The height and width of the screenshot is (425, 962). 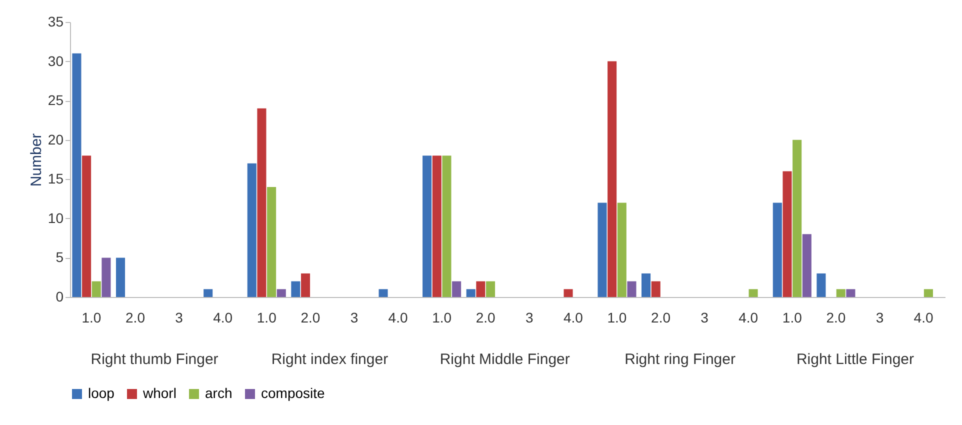 I want to click on text: Right ring Finger, so click(x=680, y=359).